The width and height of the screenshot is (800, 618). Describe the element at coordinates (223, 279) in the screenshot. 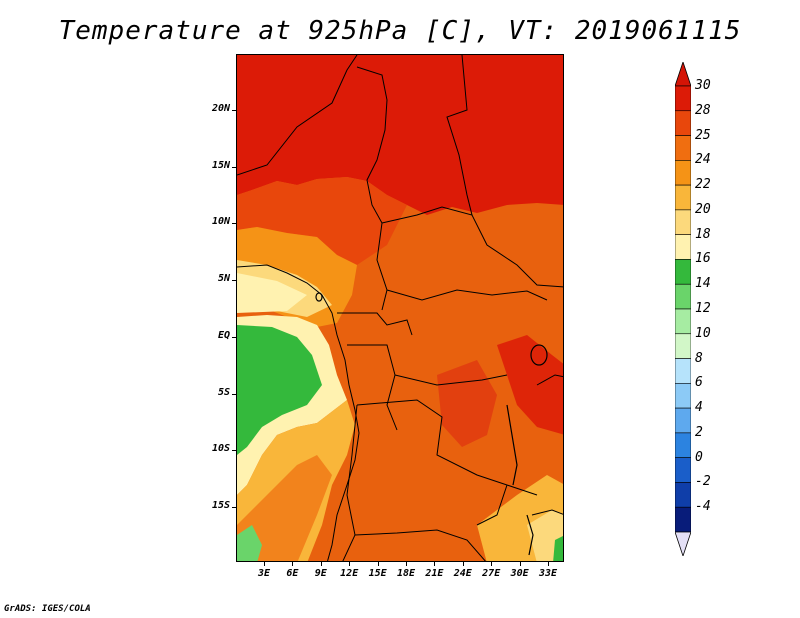

I see `lat-label: 5N` at that location.